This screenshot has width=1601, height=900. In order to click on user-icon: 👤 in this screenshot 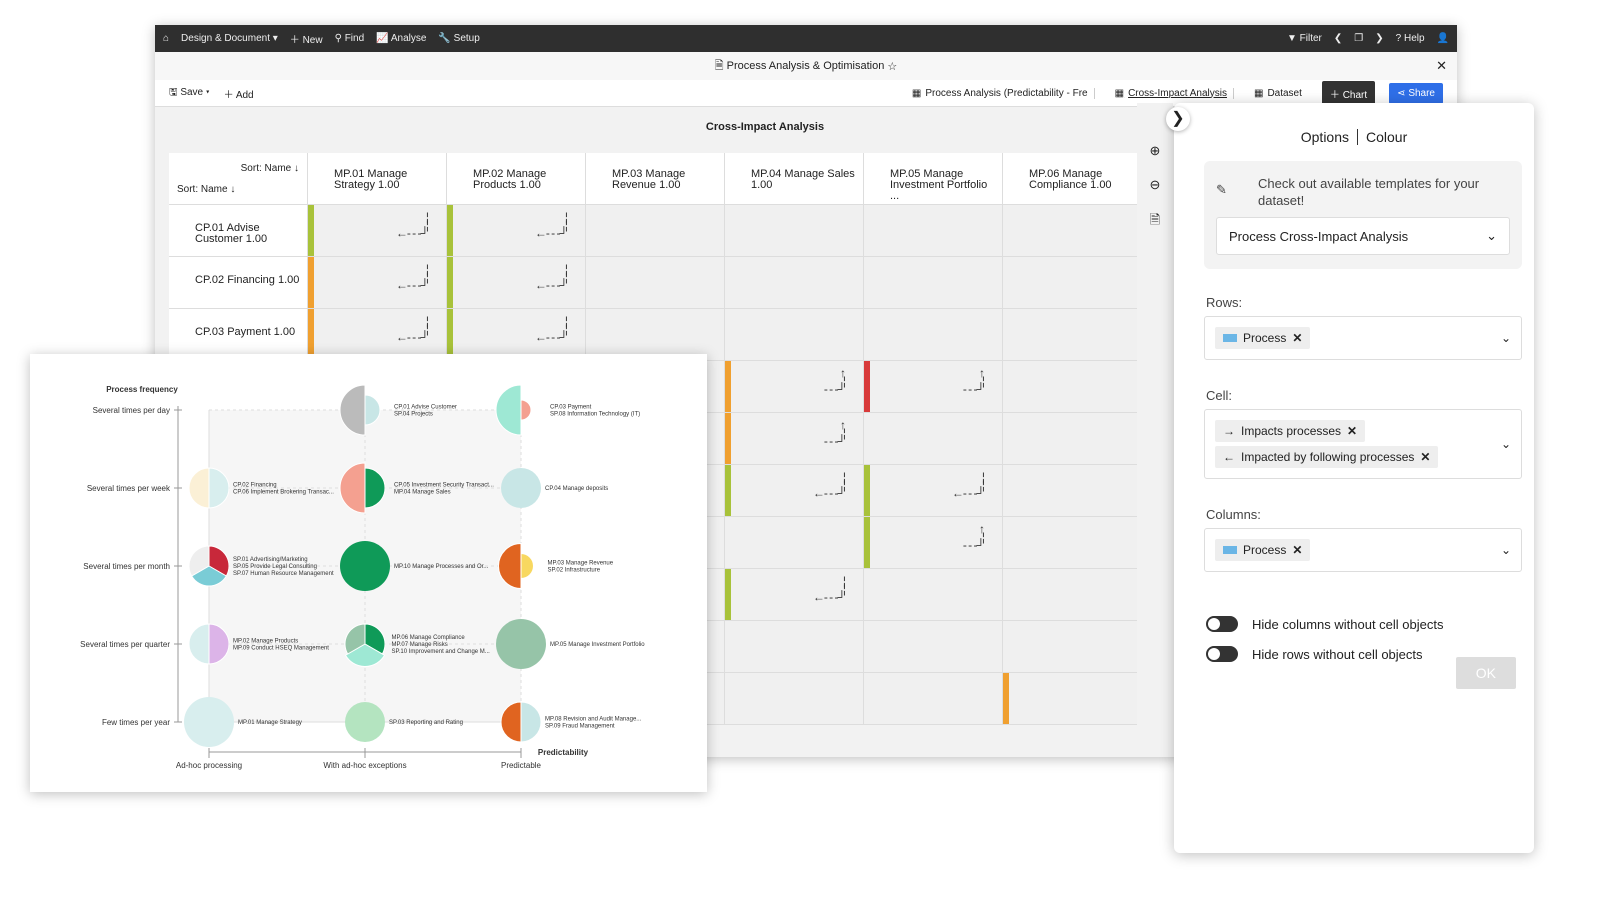, I will do `click(1442, 38)`.